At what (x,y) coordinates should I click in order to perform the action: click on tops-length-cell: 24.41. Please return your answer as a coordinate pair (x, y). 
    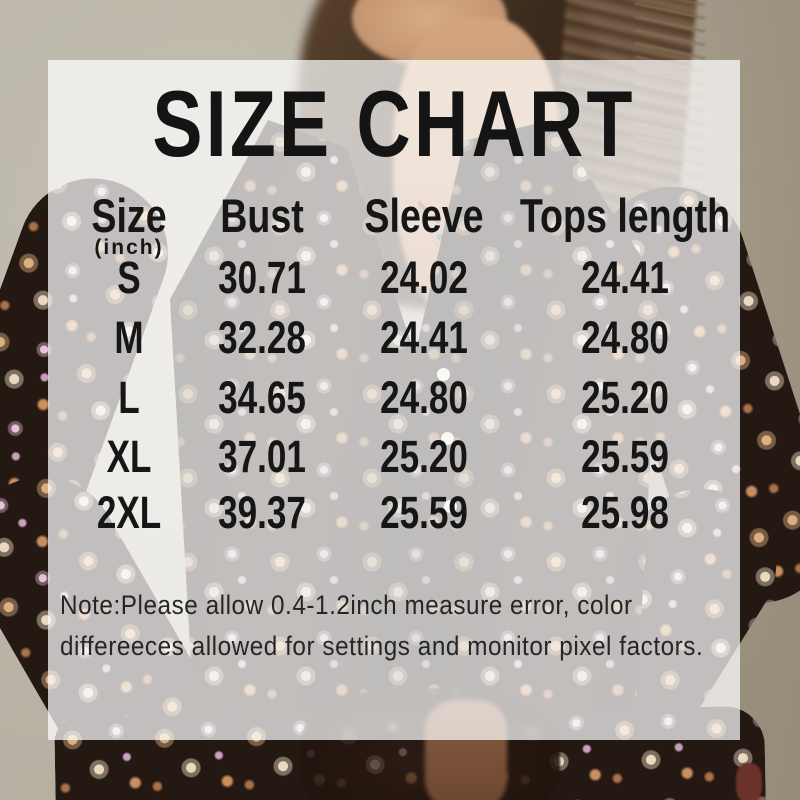
    Looking at the image, I should click on (625, 277).